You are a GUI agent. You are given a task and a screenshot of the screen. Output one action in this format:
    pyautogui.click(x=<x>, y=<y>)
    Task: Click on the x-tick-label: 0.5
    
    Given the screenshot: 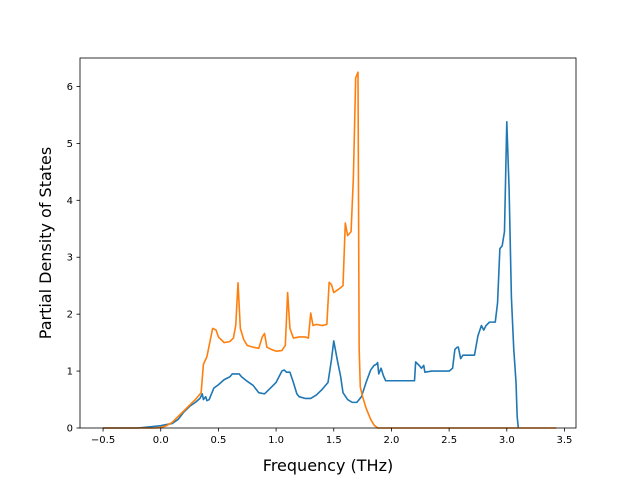 What is the action you would take?
    pyautogui.click(x=218, y=440)
    